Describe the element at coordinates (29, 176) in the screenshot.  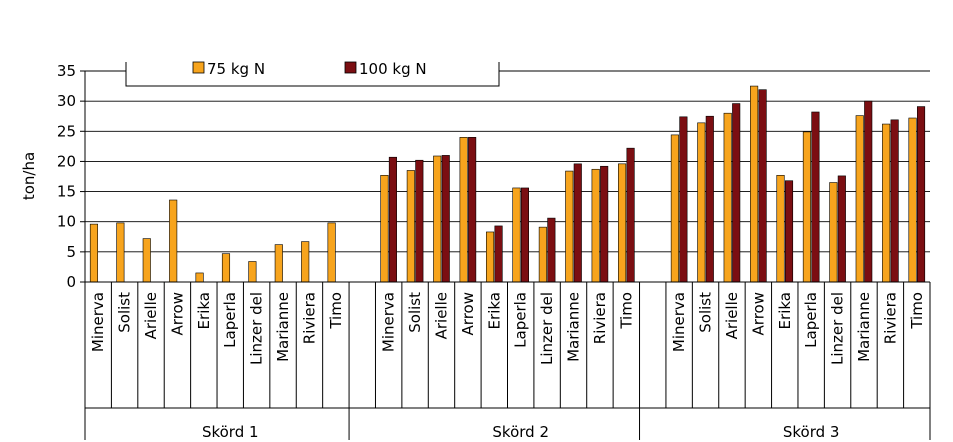
I see `y-axis-label: ton/ha` at that location.